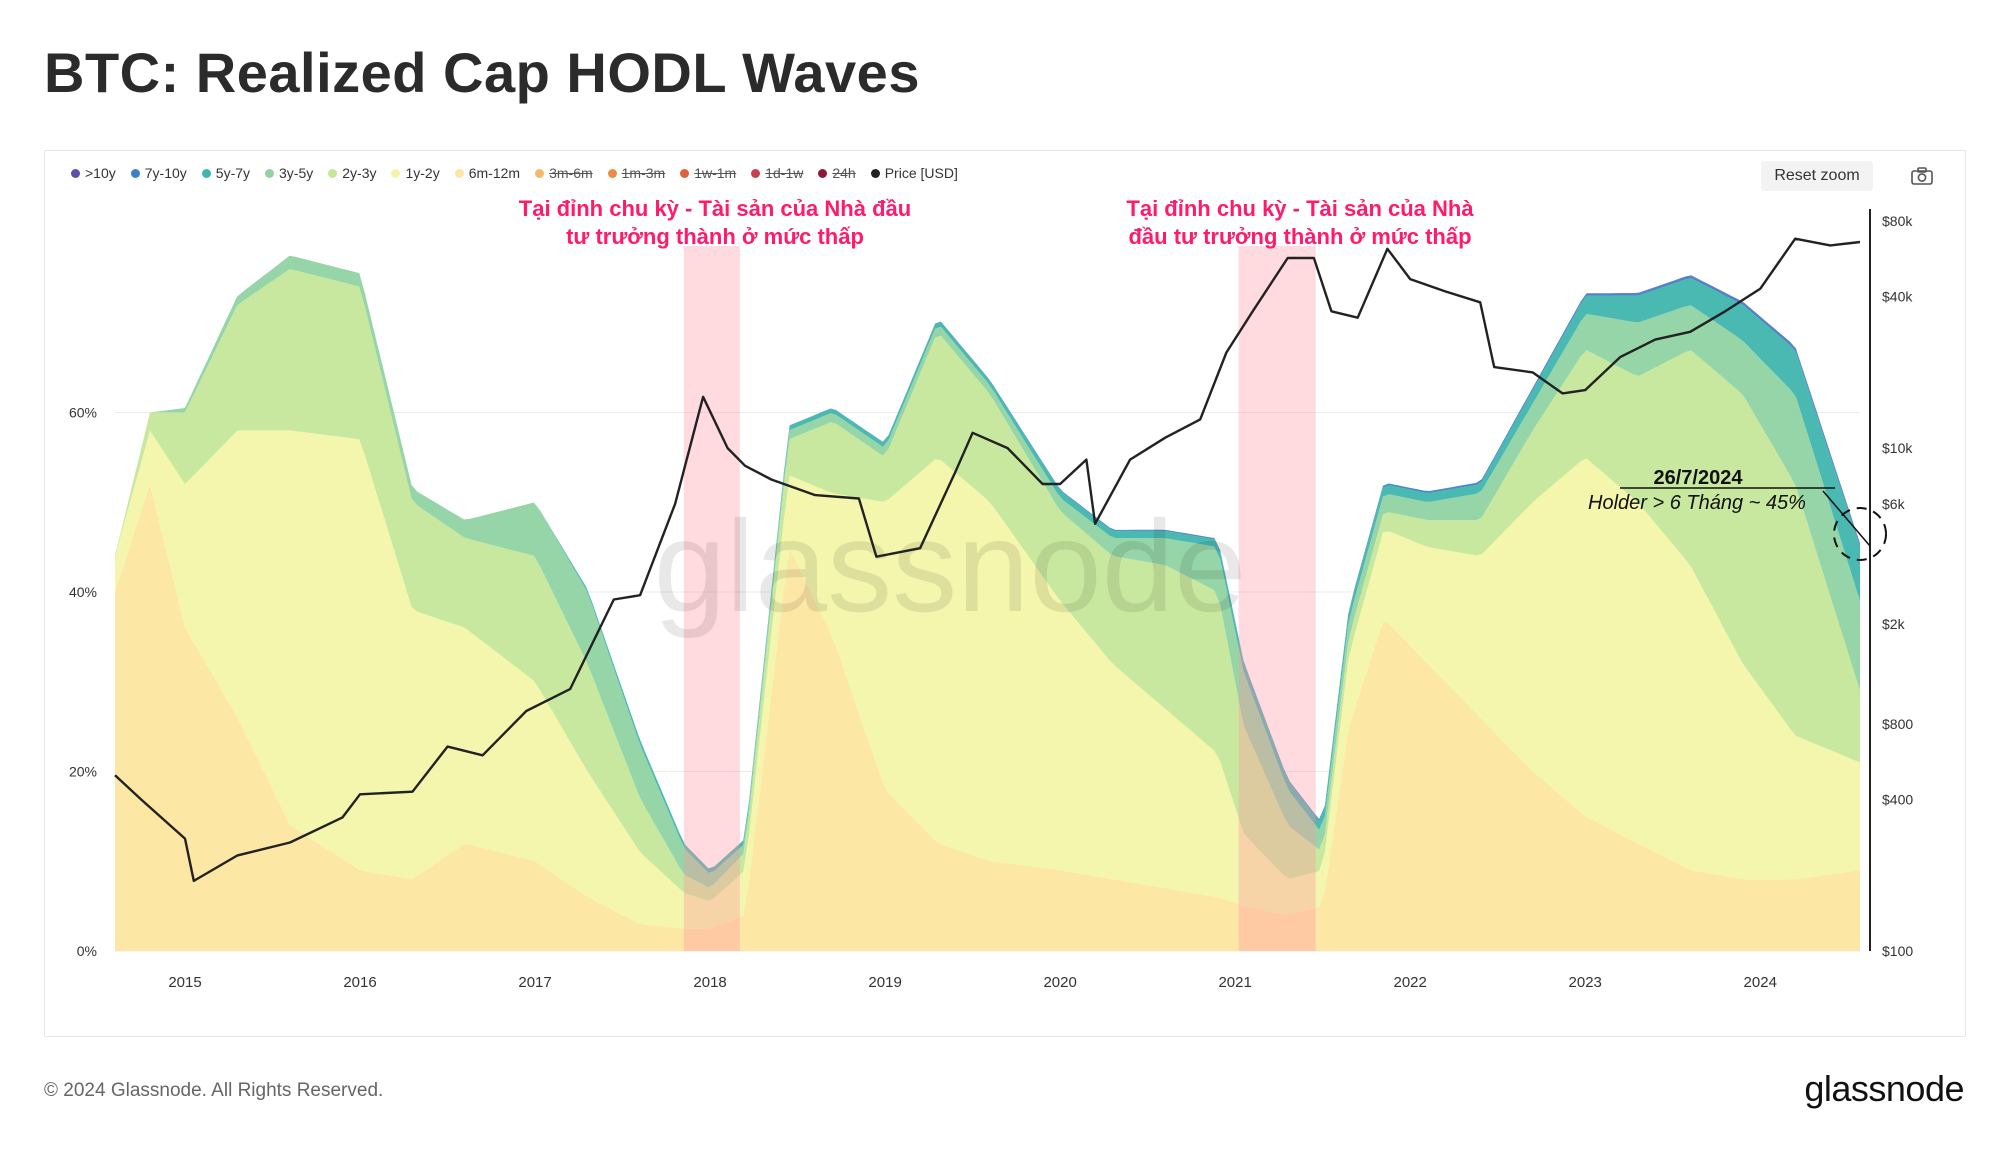 The height and width of the screenshot is (1152, 2000). What do you see at coordinates (422, 173) in the screenshot?
I see `legend-label: 1y-2y` at bounding box center [422, 173].